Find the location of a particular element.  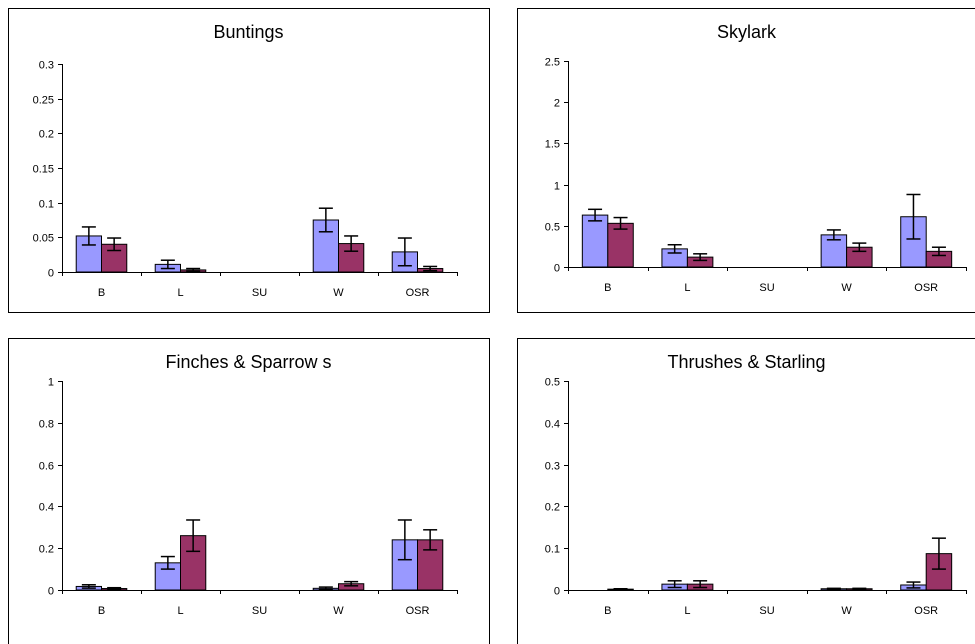

y-tick-label: 0.15 is located at coordinates (43, 170).